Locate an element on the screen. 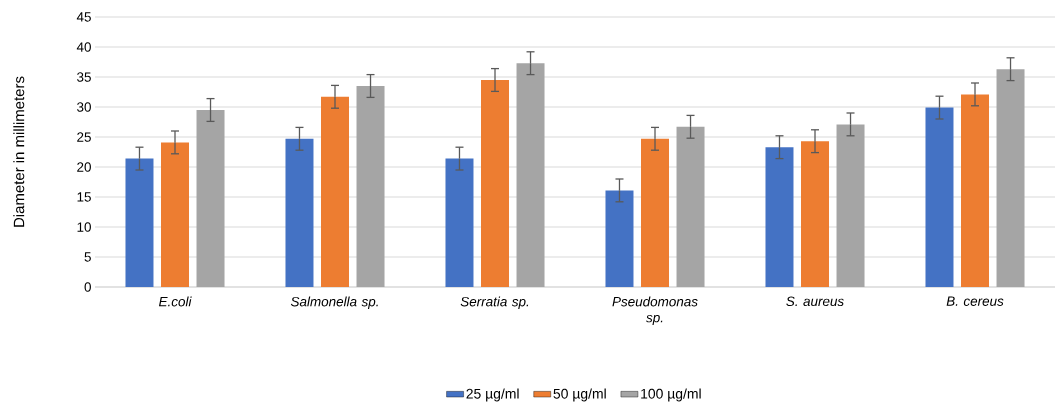 This screenshot has width=1059, height=412. x-tick-label: B. cereus is located at coordinates (975, 301).